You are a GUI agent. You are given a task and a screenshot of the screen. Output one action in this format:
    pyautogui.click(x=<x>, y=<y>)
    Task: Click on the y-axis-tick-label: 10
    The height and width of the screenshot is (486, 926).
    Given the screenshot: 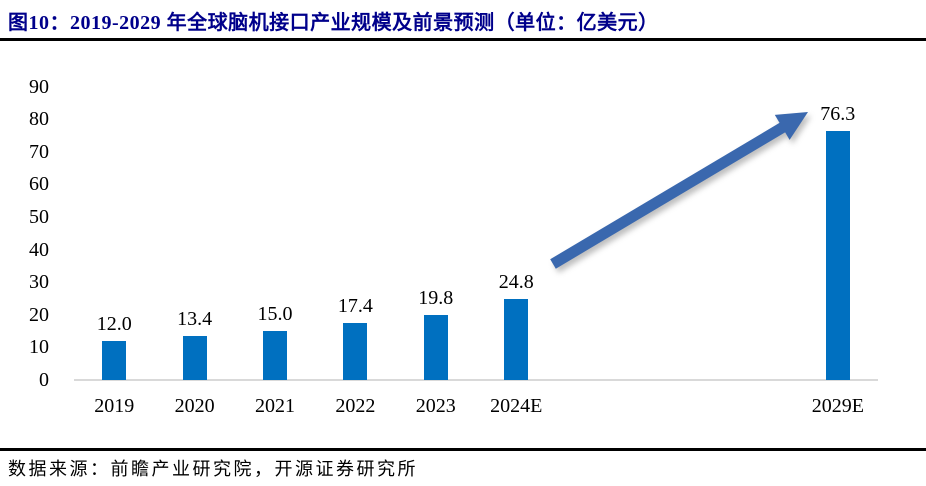 What is the action you would take?
    pyautogui.click(x=39, y=347)
    